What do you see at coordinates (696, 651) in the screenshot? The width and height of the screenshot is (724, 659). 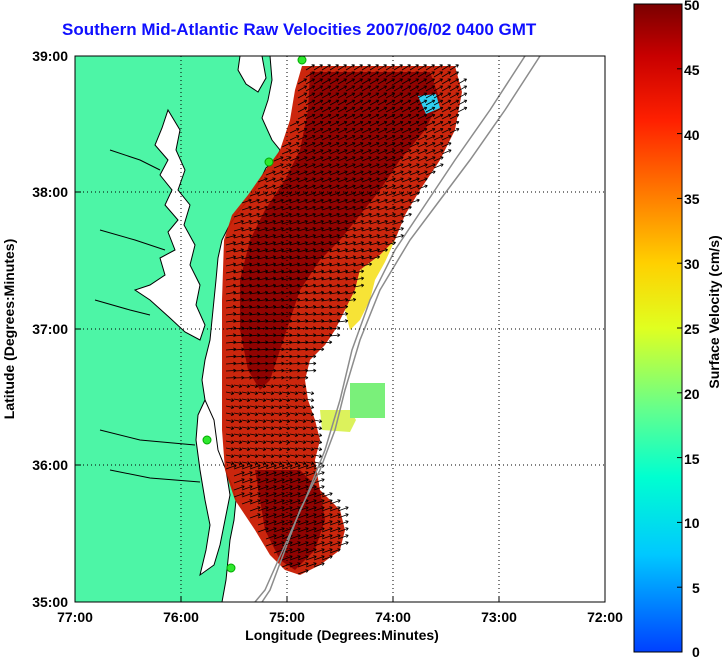 I see `colorbar-tick-label: 0` at bounding box center [696, 651].